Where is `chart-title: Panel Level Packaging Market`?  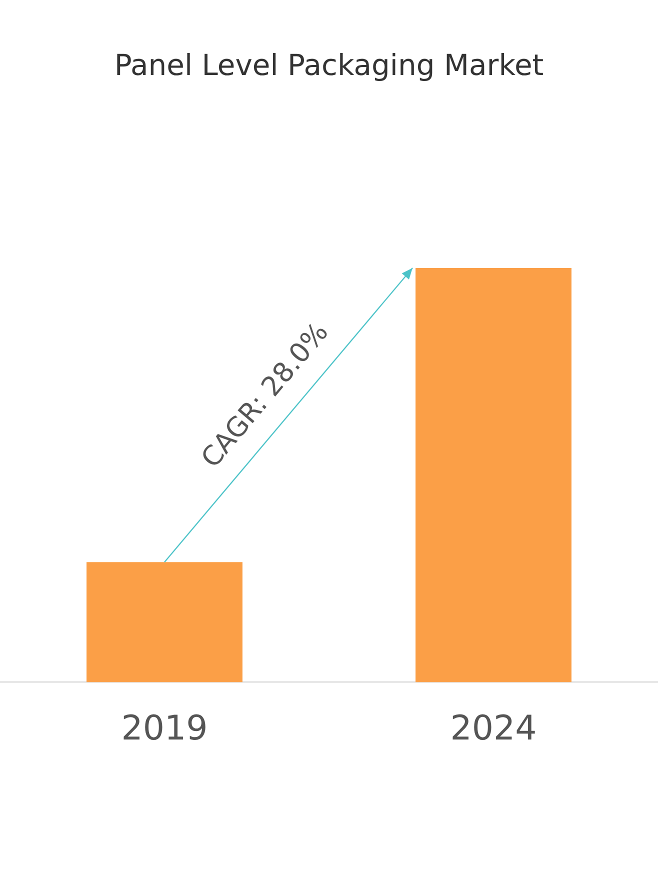 chart-title: Panel Level Packaging Market is located at coordinates (329, 65).